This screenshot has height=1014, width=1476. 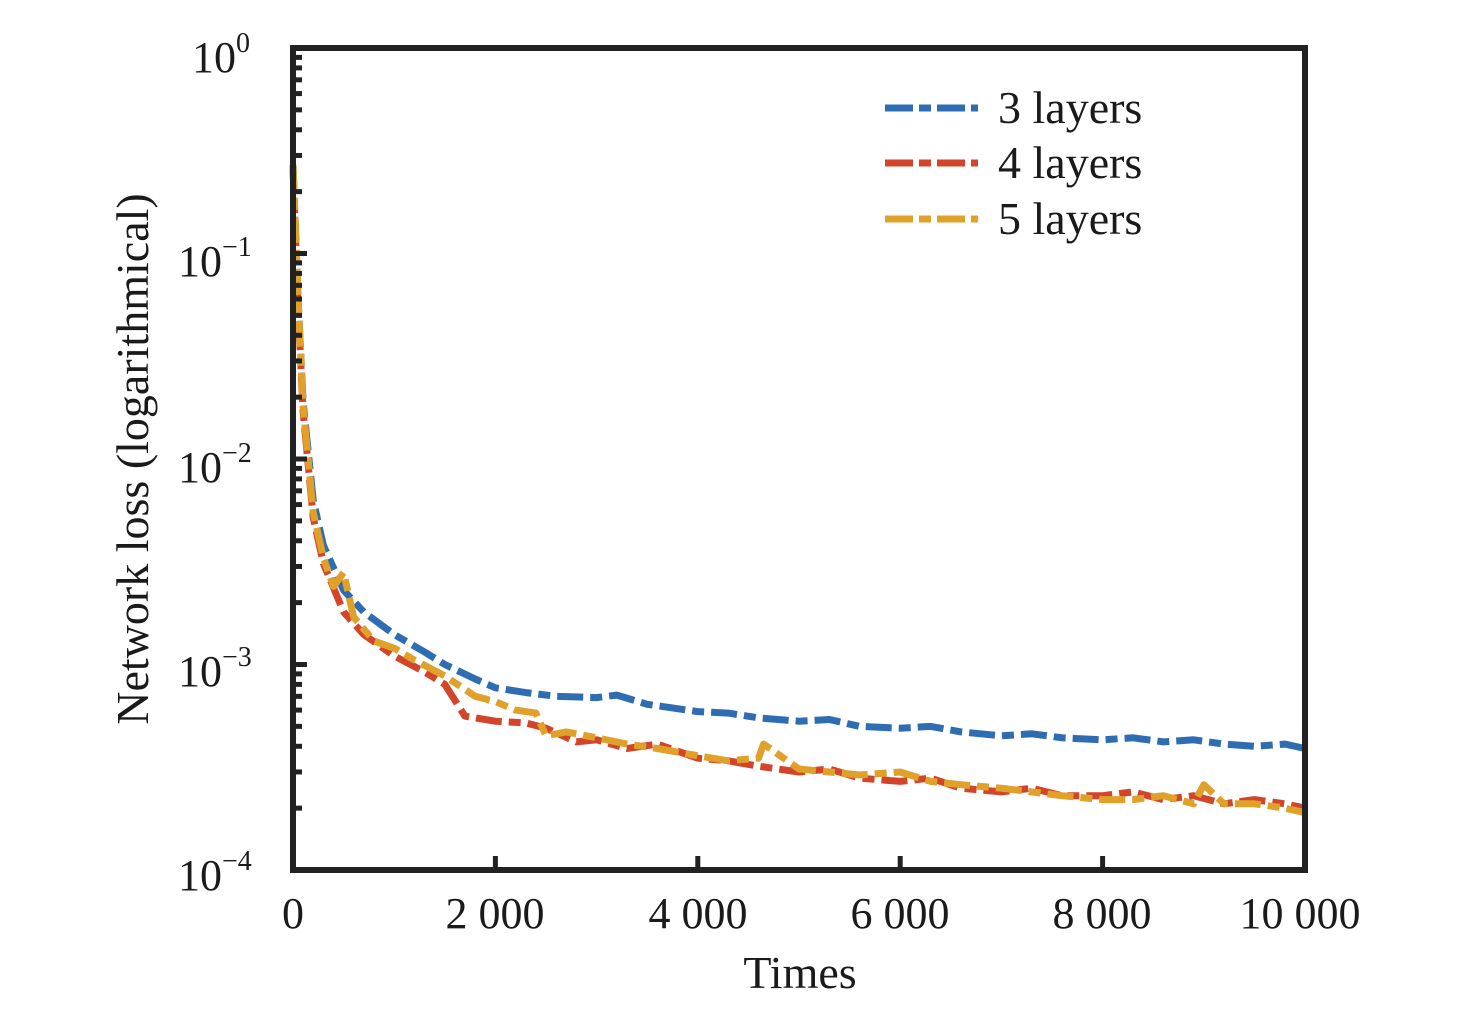 What do you see at coordinates (221, 55) in the screenshot?
I see `y-tick-label: 10⁰` at bounding box center [221, 55].